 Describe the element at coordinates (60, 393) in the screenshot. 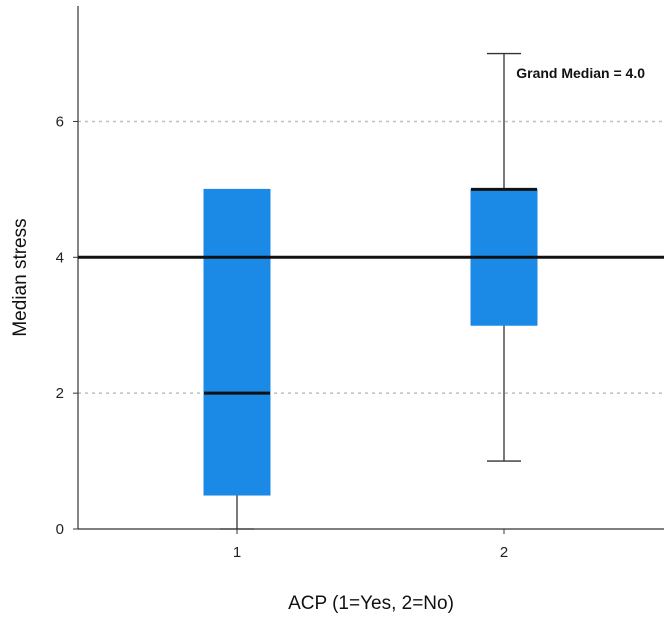

I see `y-tick-label-2: 2` at that location.